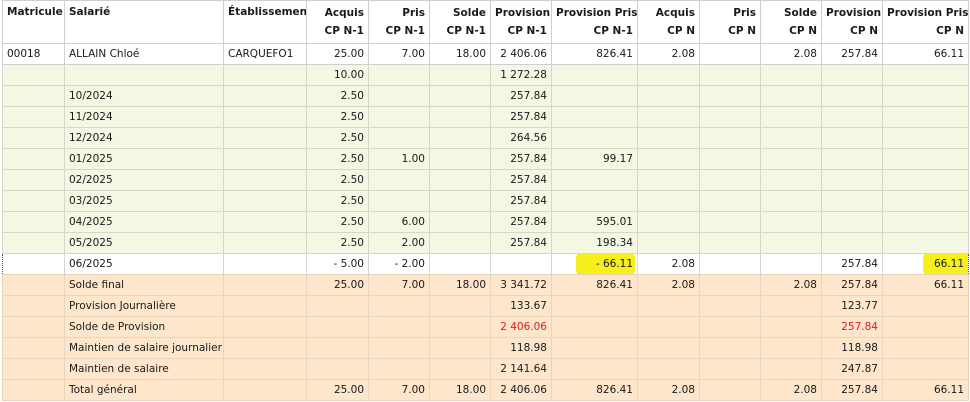 This screenshot has width=970, height=402. I want to click on table-row: 12/2024 2.50 264.56, so click(485, 138).